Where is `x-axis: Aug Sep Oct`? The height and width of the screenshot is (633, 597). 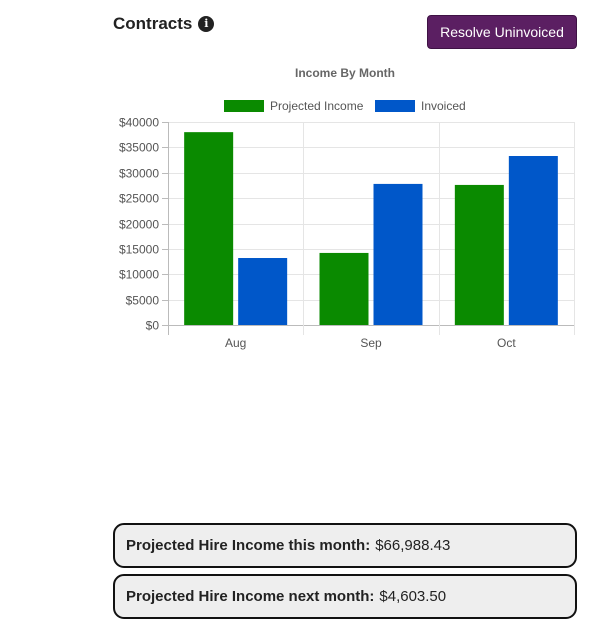
x-axis: Aug Sep Oct is located at coordinates (370, 343).